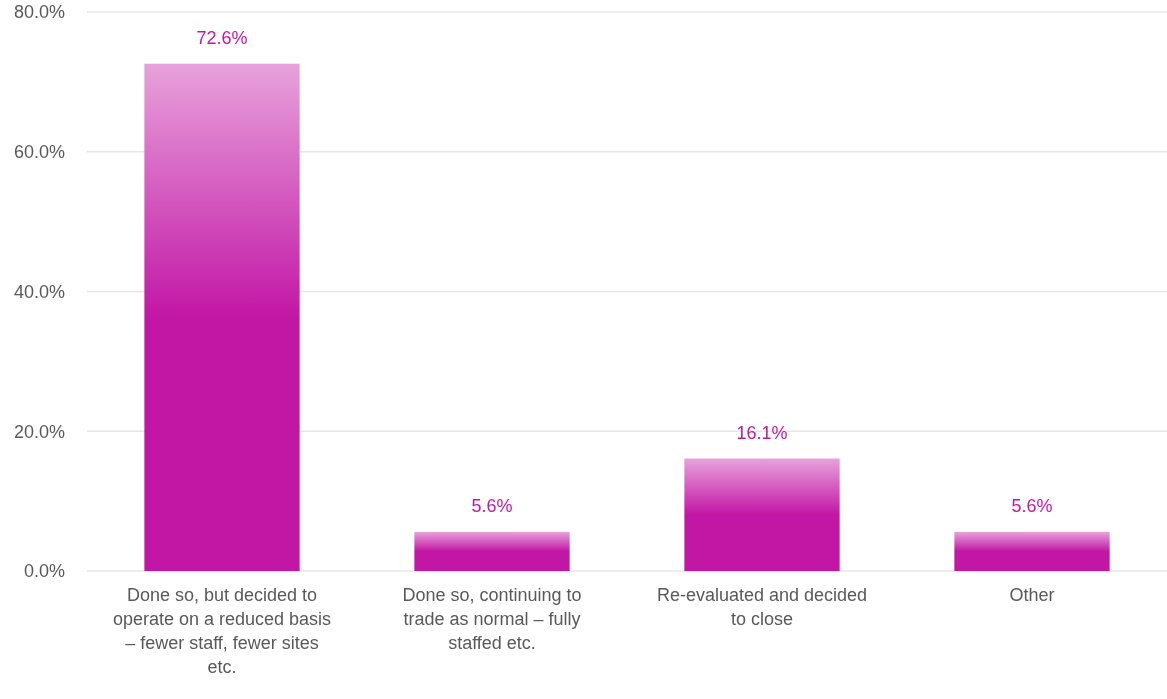 The width and height of the screenshot is (1167, 699). Describe the element at coordinates (762, 607) in the screenshot. I see `x-tick-label: Re-evaluated and decided to close` at that location.